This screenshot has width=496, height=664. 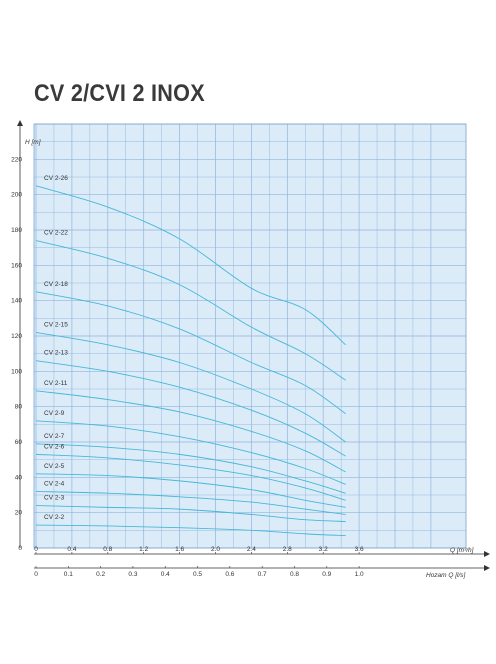 I want to click on y-tick-label: 60, so click(x=19, y=442).